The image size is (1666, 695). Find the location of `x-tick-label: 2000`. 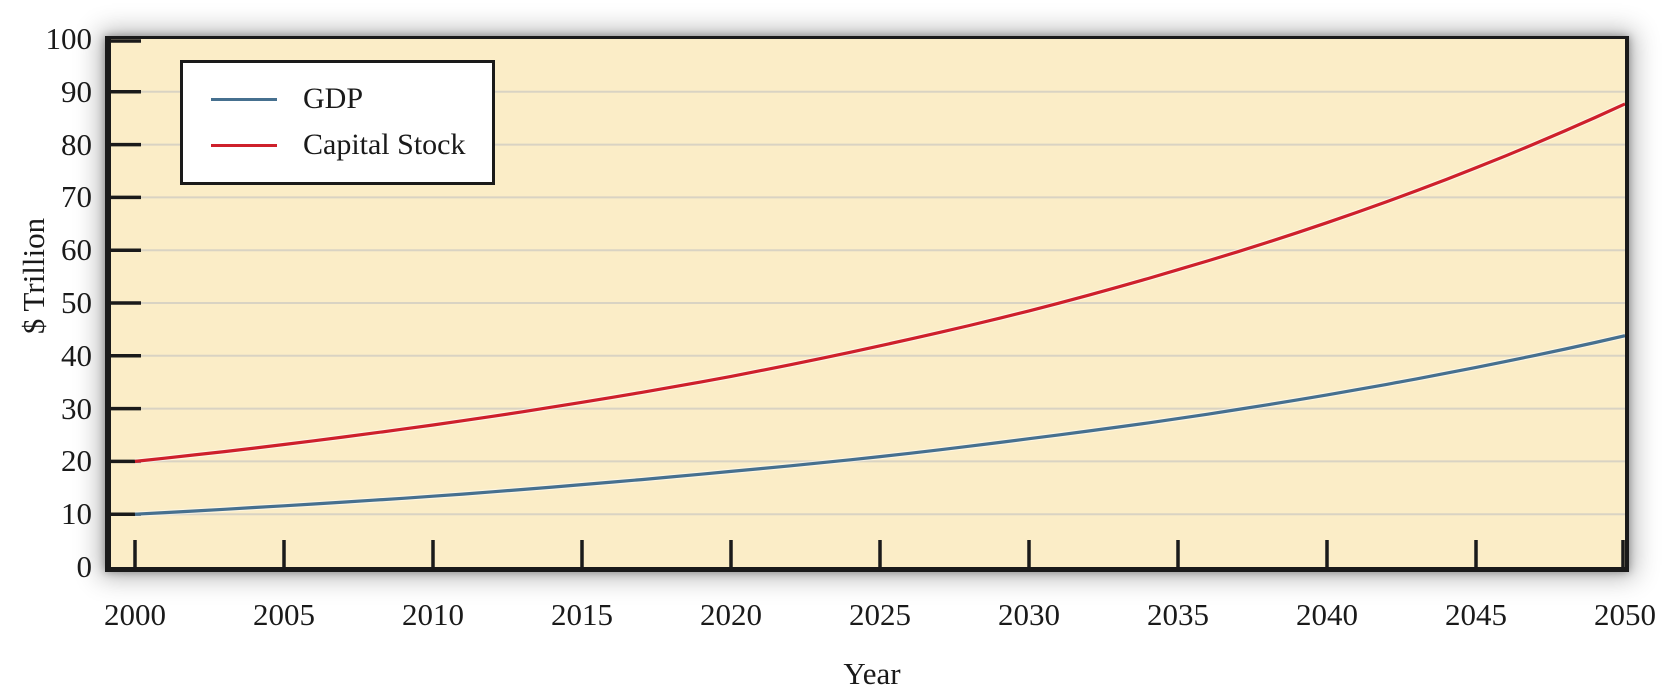

x-tick-label: 2000 is located at coordinates (135, 614).